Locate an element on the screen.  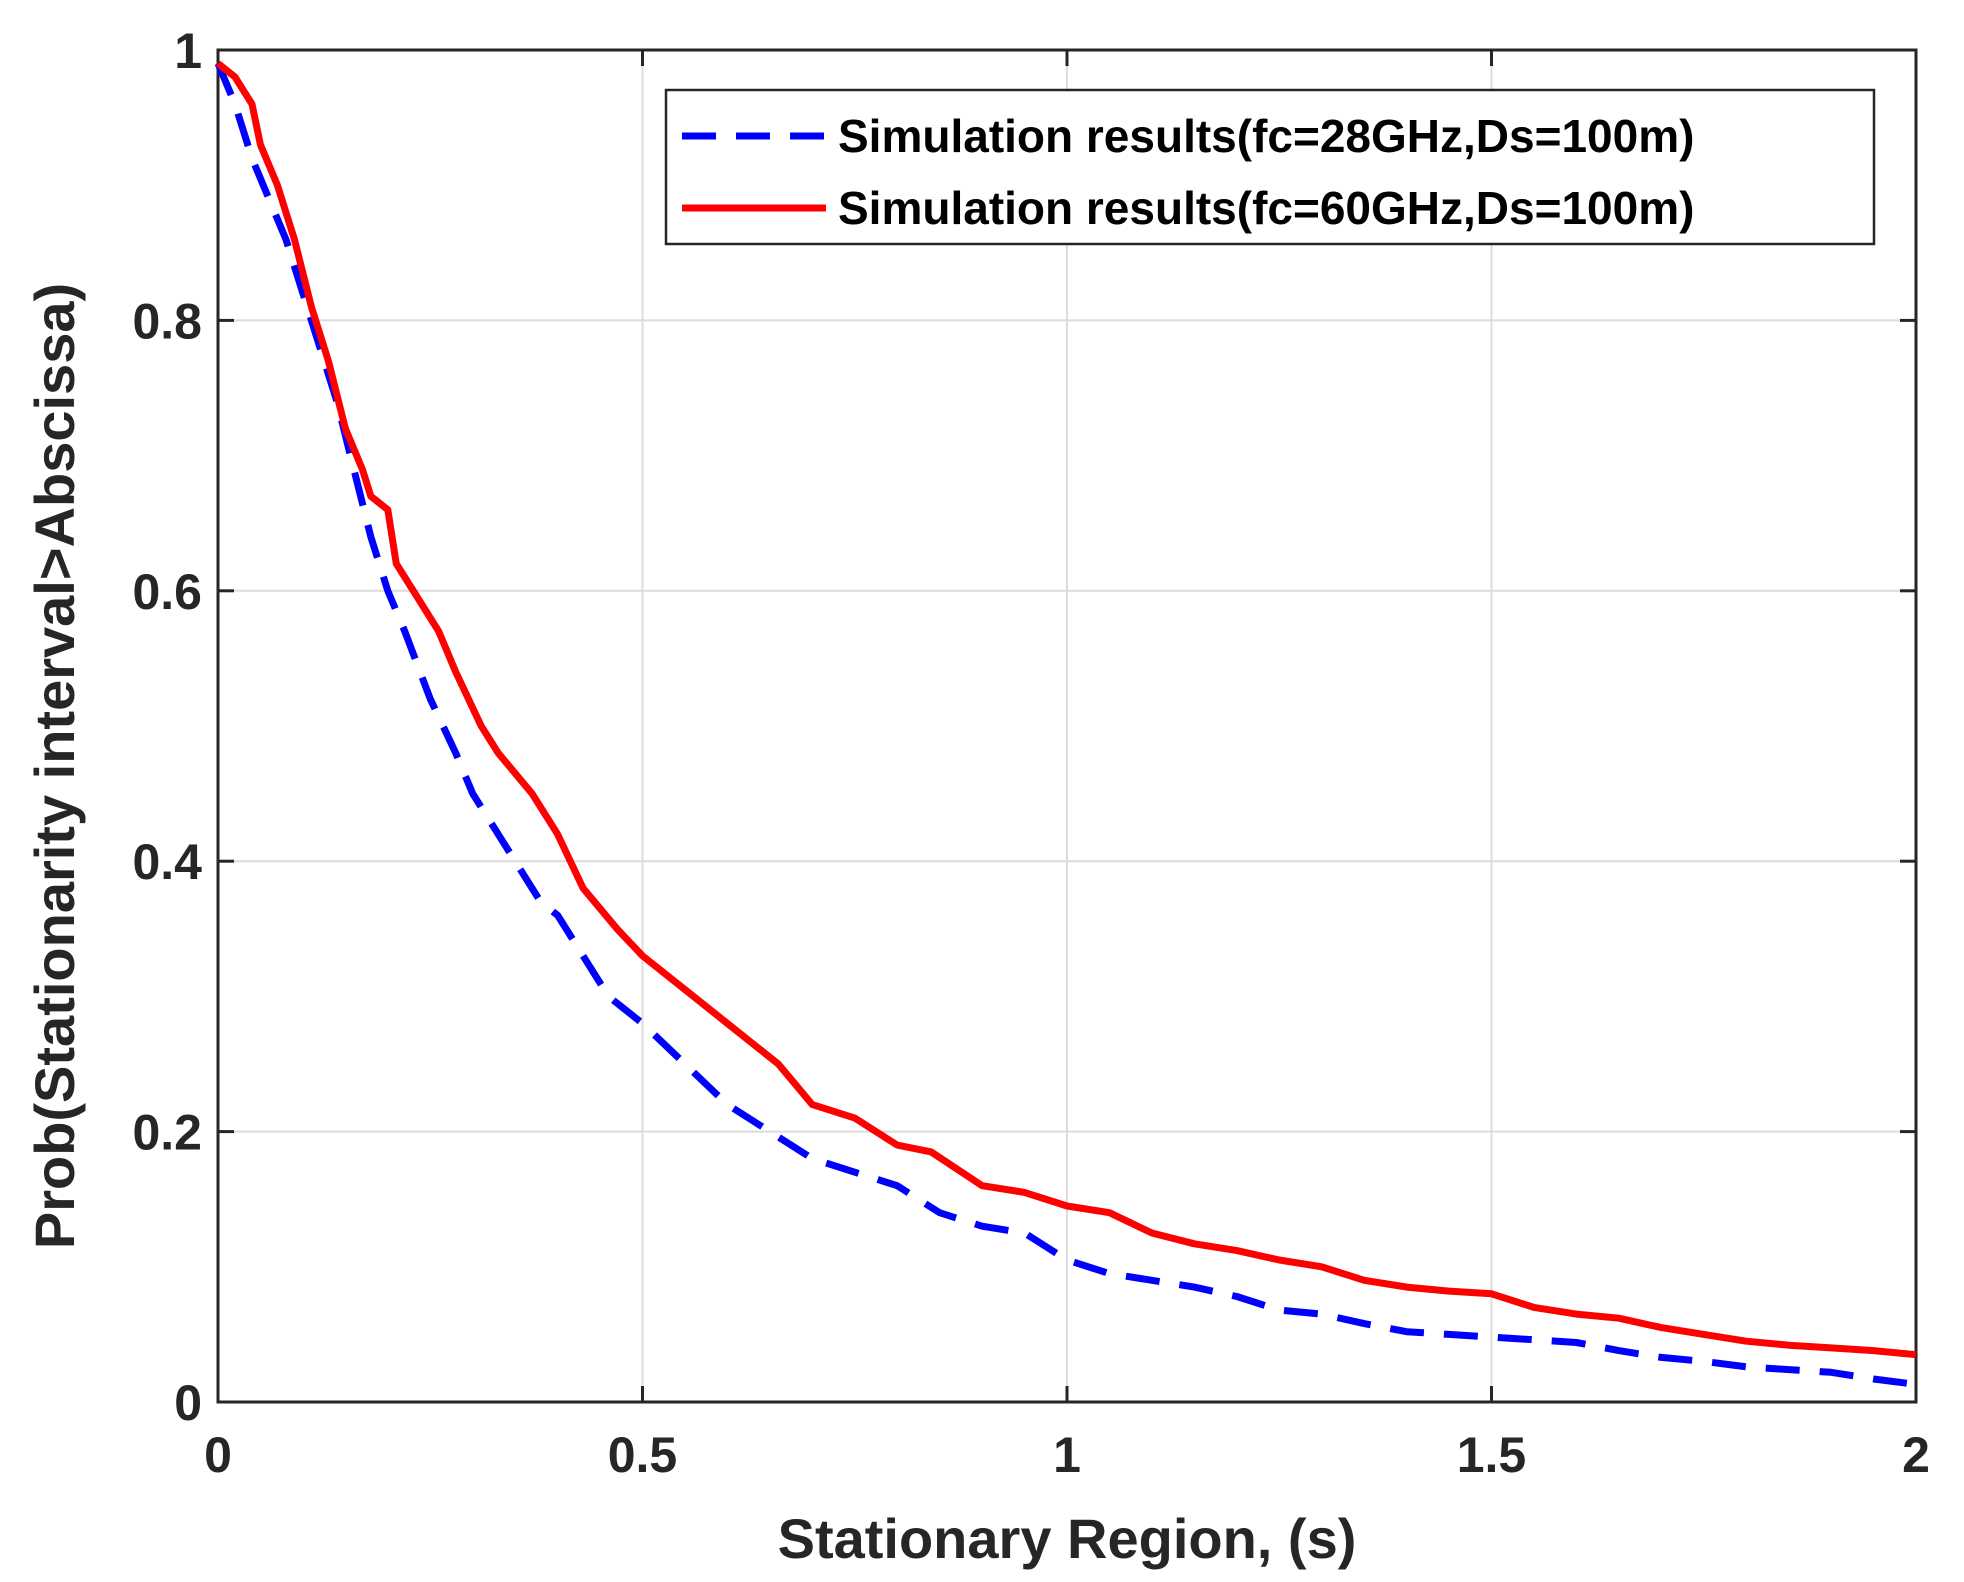
x-axis-title: Stationary Region, (s) is located at coordinates (1067, 1538).